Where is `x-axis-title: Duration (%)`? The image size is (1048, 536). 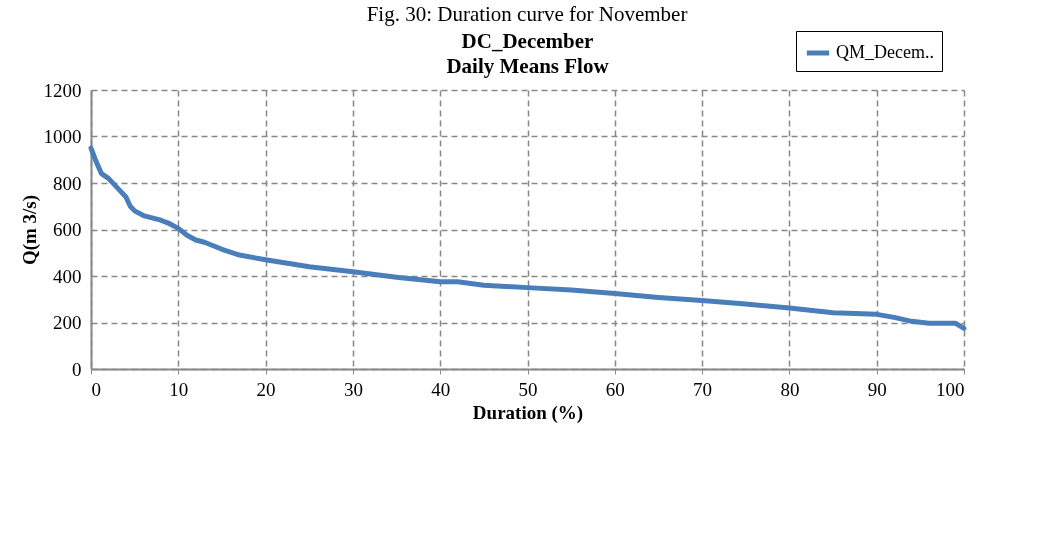
x-axis-title: Duration (%) is located at coordinates (528, 412).